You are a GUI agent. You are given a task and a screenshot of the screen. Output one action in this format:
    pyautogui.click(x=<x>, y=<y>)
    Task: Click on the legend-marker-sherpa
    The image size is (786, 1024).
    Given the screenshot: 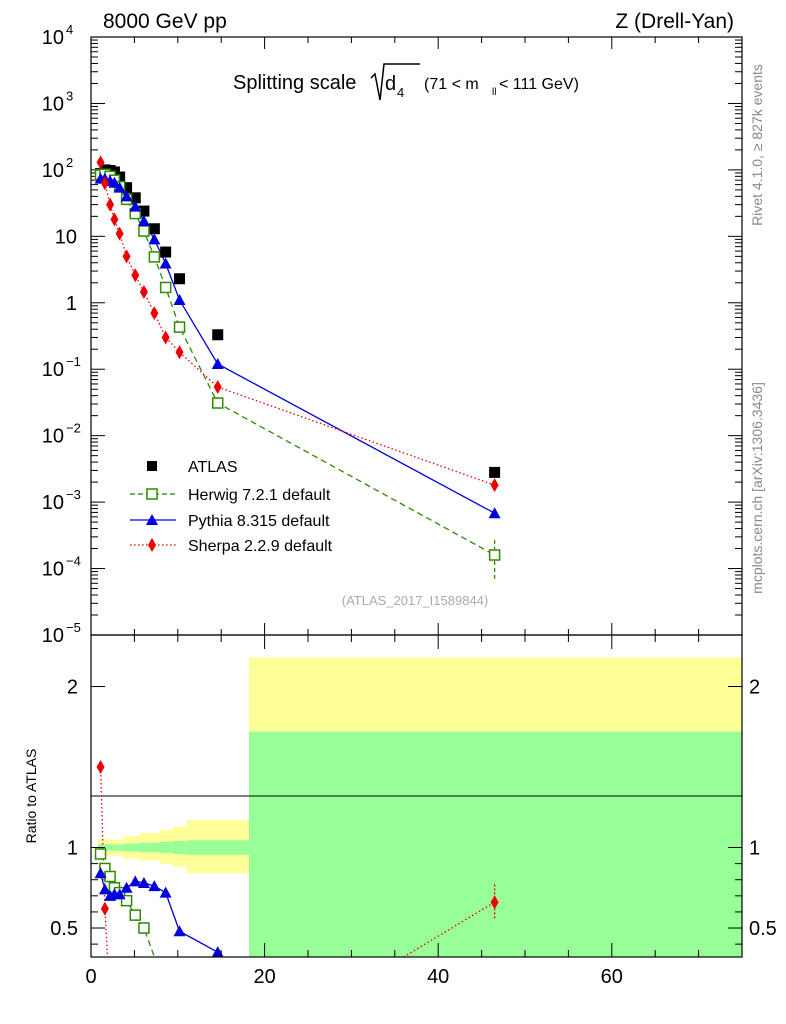 What is the action you would take?
    pyautogui.click(x=152, y=545)
    